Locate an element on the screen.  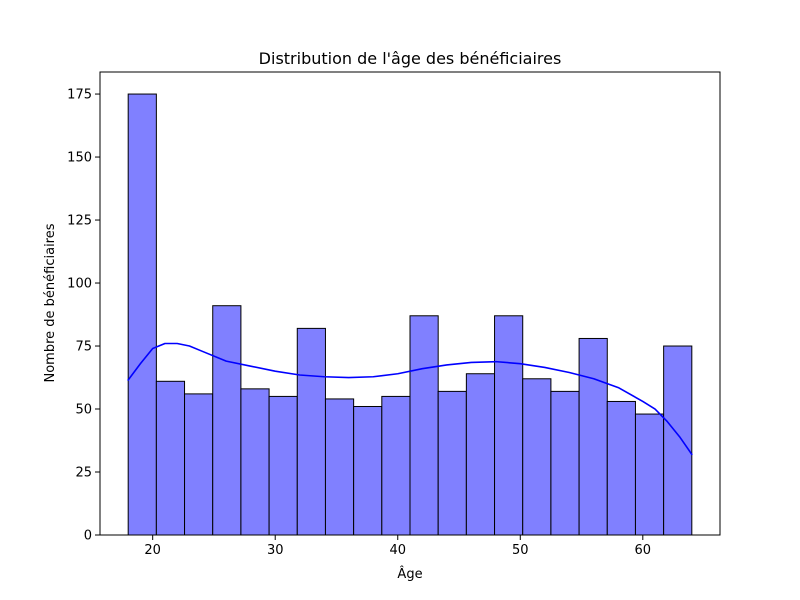
kde-line is located at coordinates (410, 399).